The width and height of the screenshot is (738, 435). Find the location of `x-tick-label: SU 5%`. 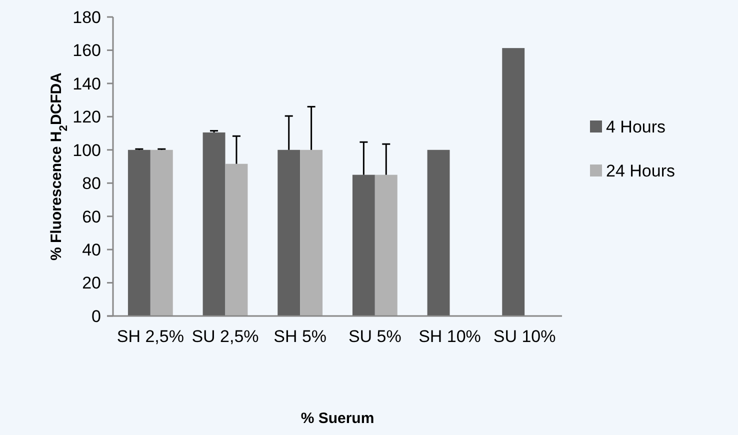

x-tick-label: SU 5% is located at coordinates (375, 336).